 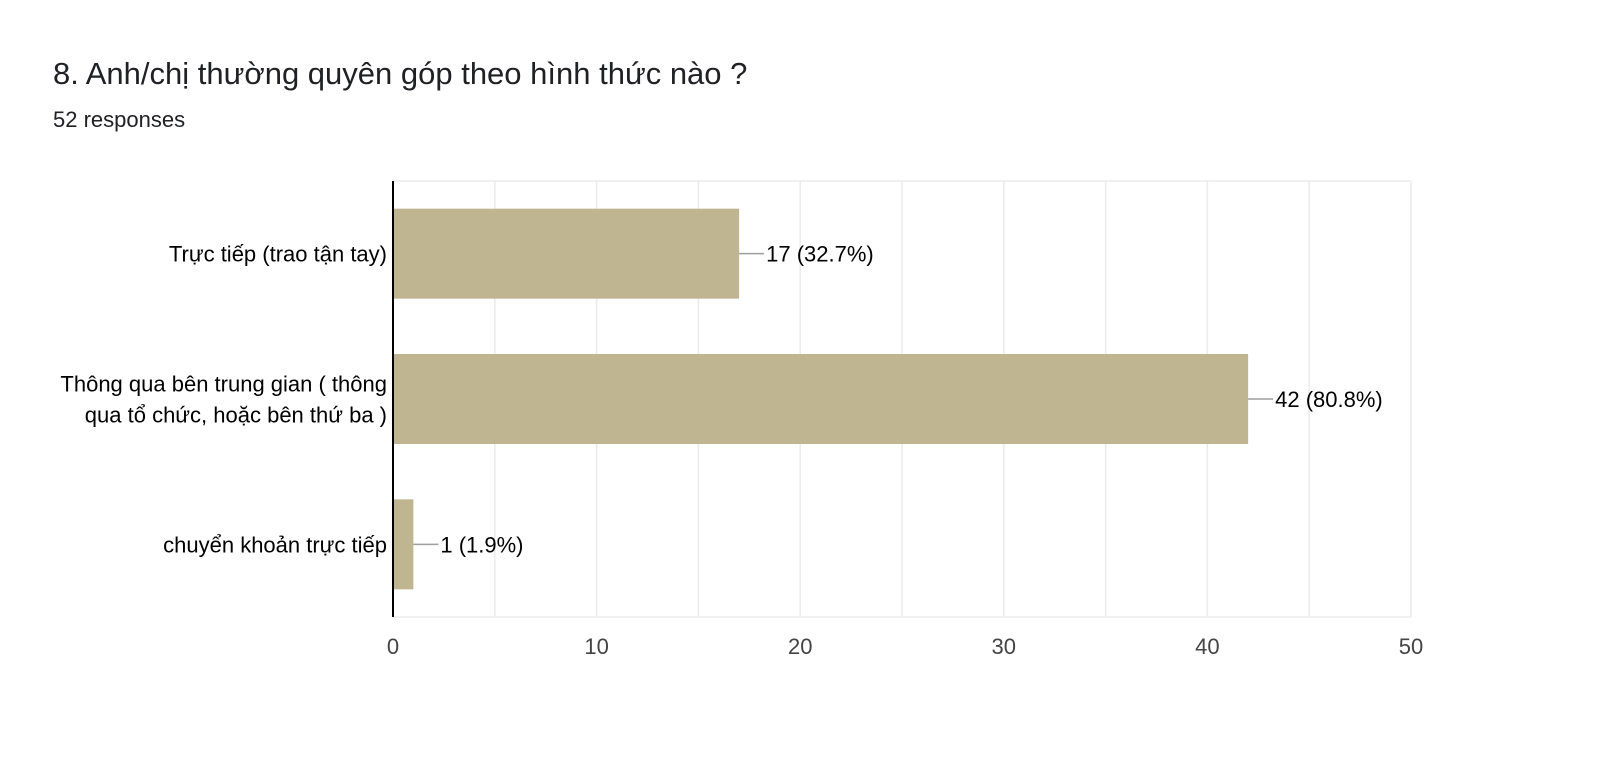 I want to click on category-label: qua tổ chức, hoặc bên thứ ba ), so click(x=236, y=415).